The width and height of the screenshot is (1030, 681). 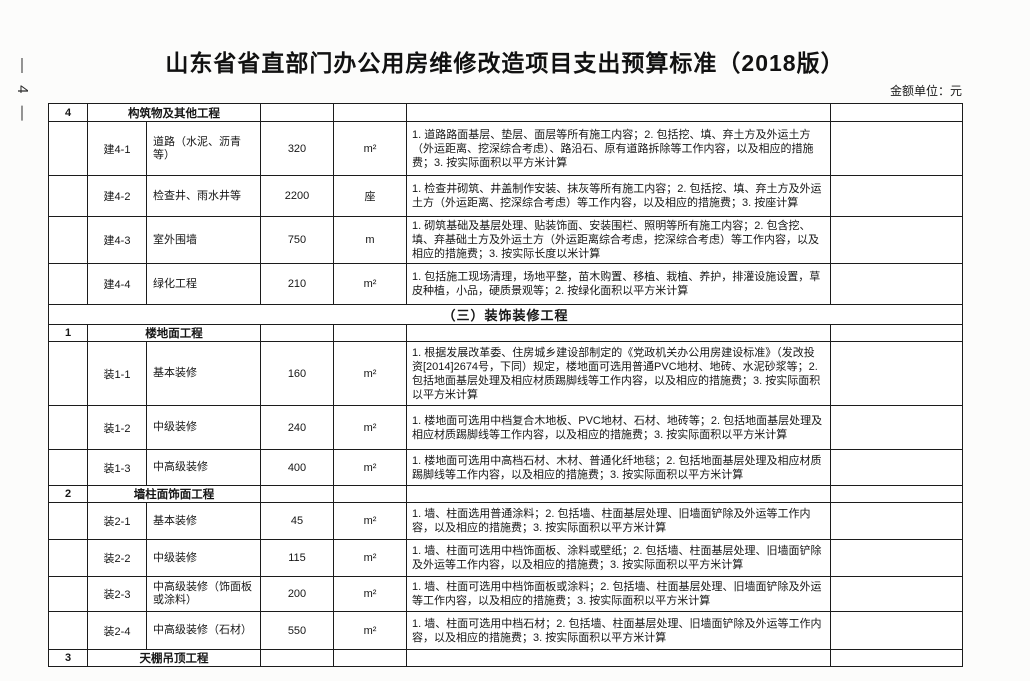 What do you see at coordinates (505, 314) in the screenshot?
I see `section-title-cell: （三）装饰装修工程` at bounding box center [505, 314].